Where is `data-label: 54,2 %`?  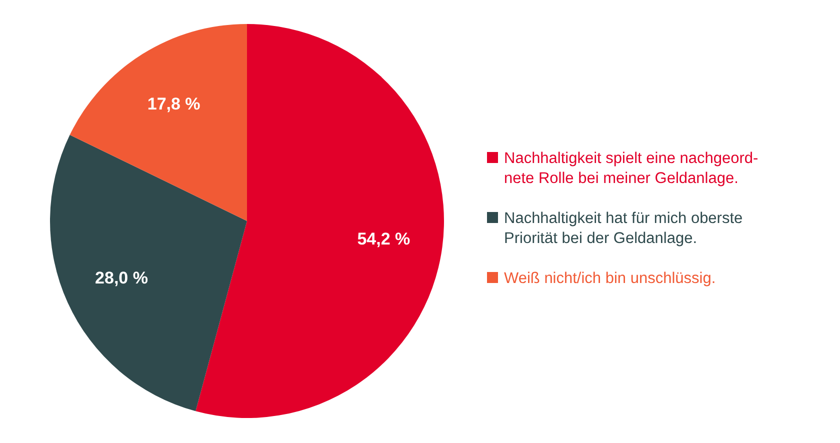 data-label: 54,2 % is located at coordinates (383, 239).